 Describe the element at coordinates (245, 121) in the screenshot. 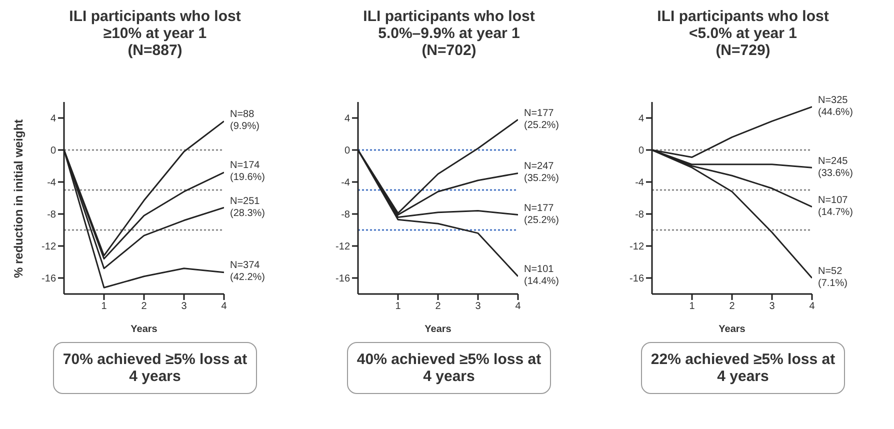

I see `series-label: N=88 (9.9%)` at that location.